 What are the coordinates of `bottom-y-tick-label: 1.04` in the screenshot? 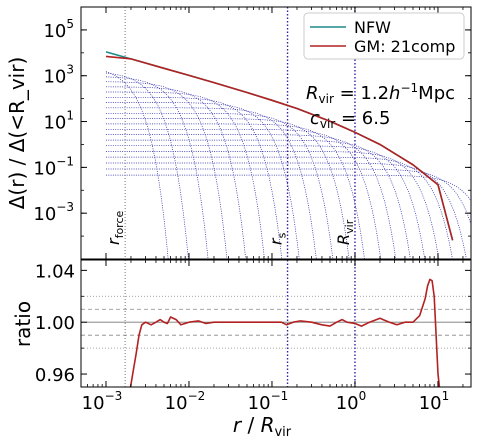 It's located at (55, 271).